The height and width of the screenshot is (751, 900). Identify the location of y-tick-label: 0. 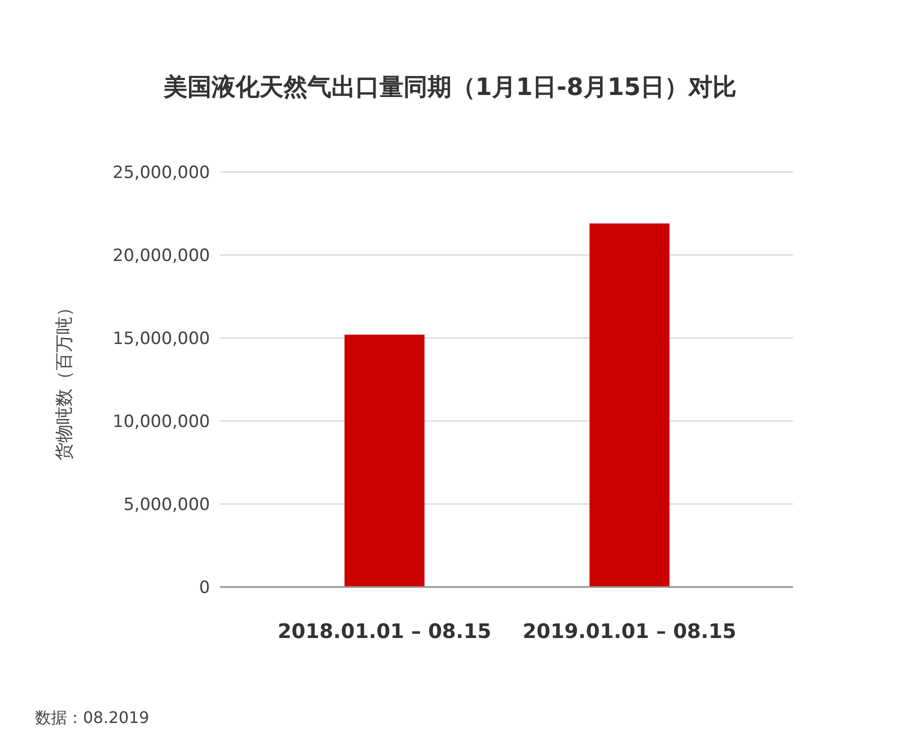
(204, 588).